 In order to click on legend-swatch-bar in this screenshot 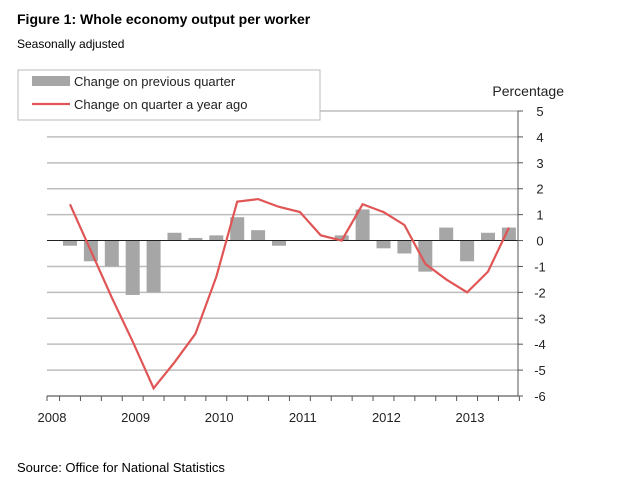, I will do `click(51, 81)`.